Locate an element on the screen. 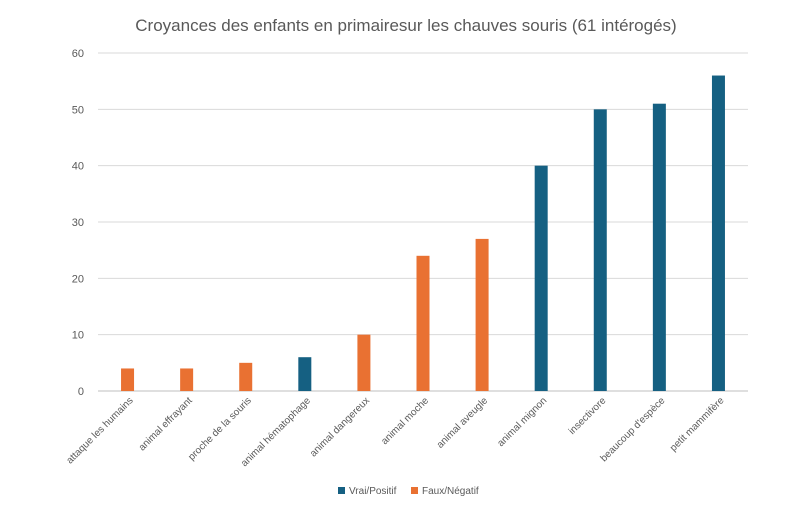 Image resolution: width=800 pixels, height=518 pixels. x-tick-label: attaque les humains is located at coordinates (100, 430).